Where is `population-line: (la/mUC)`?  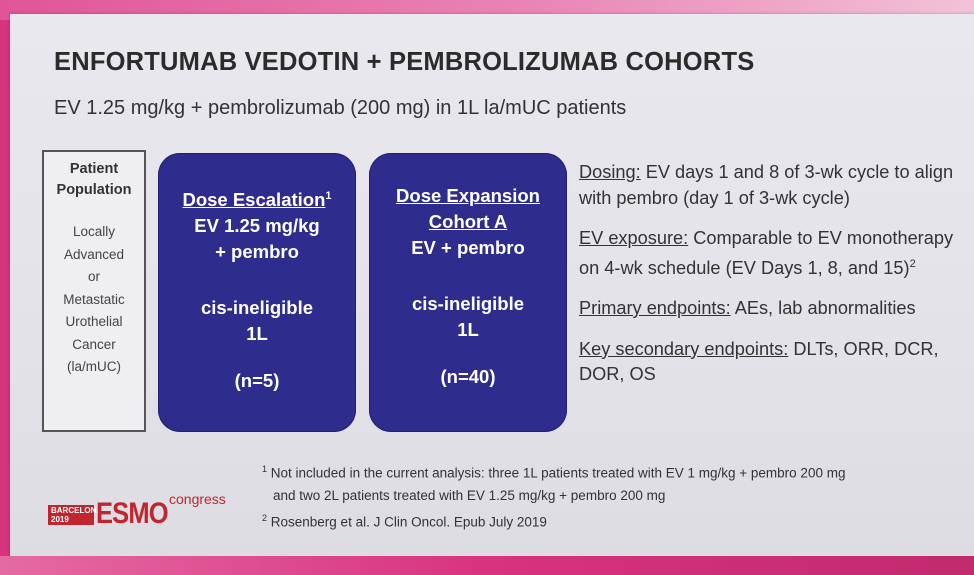 population-line: (la/mUC) is located at coordinates (94, 366).